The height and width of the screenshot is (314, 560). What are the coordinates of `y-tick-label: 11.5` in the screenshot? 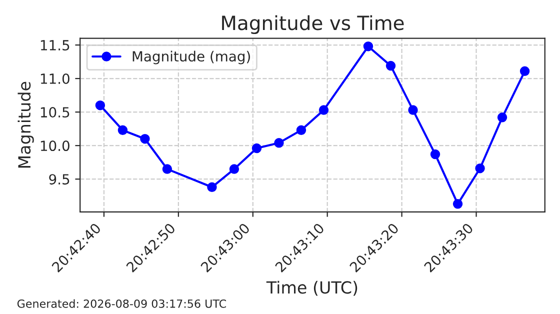 It's located at (55, 45).